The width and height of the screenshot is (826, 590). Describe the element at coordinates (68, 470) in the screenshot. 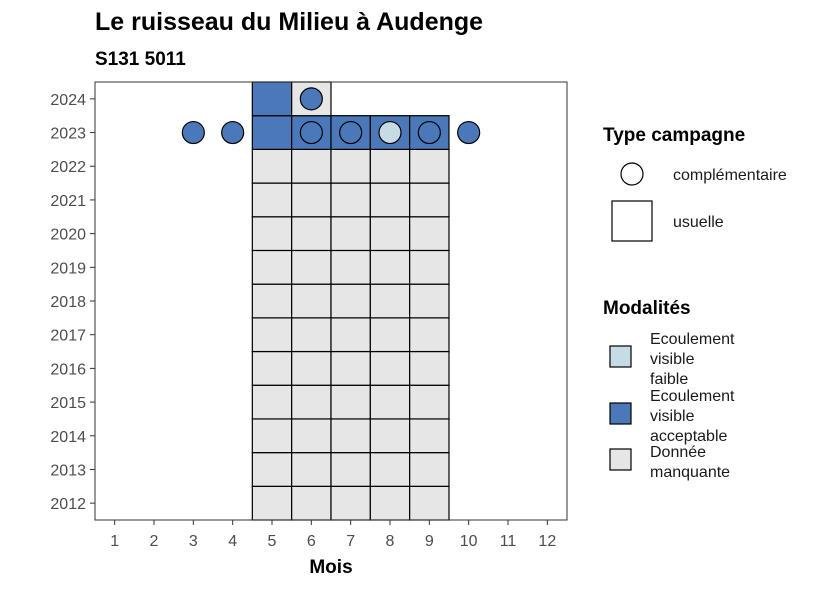

I see `y-tick-label: 2013` at that location.